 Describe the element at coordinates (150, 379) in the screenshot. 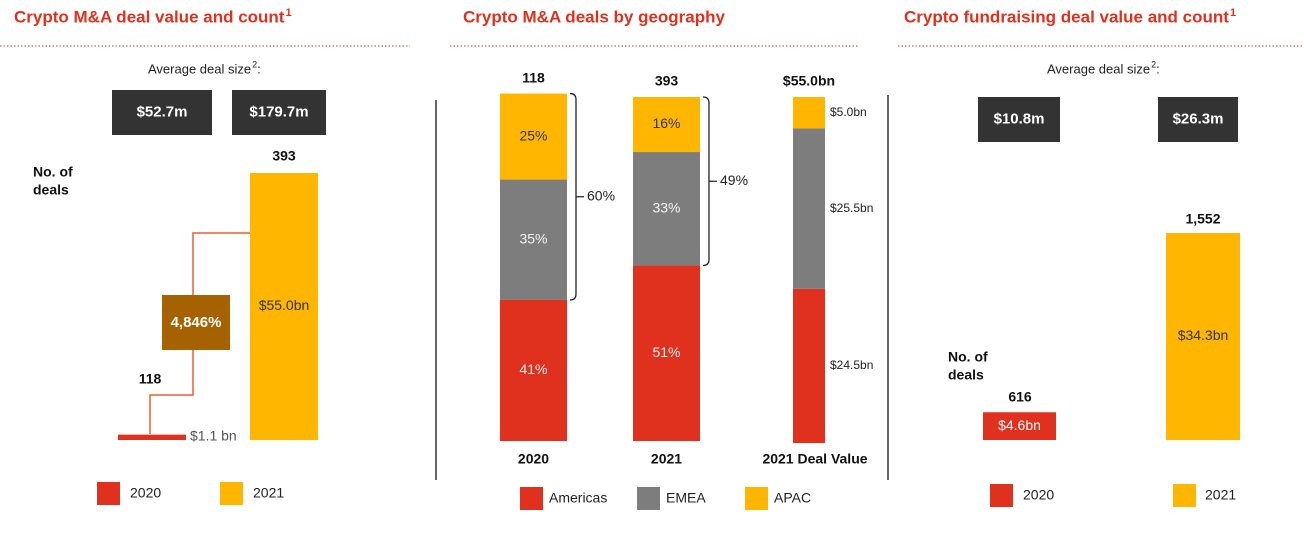

I see `deal-count: 118` at that location.